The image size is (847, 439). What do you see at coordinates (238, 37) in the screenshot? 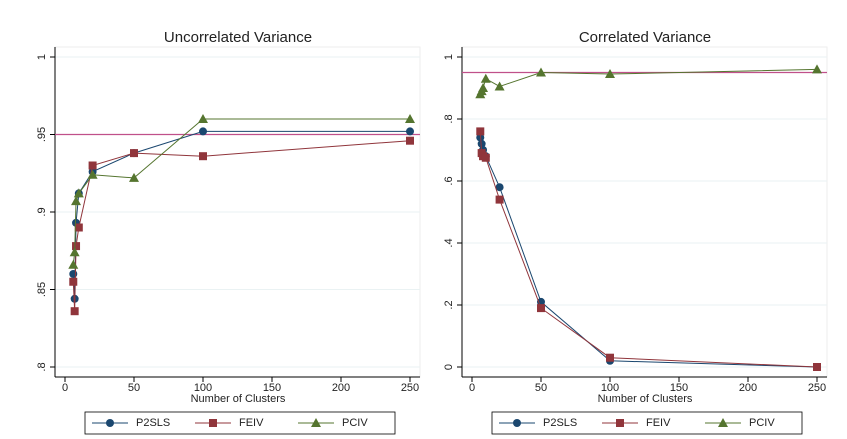
I see `chart-title: Uncorrelated Variance` at bounding box center [238, 37].